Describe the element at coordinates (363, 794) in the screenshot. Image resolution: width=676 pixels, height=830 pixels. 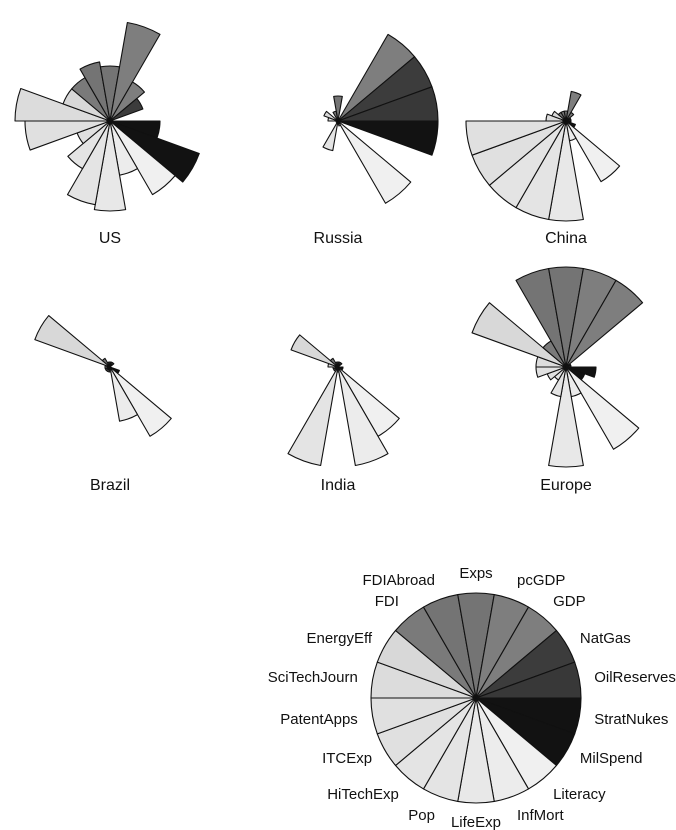
I see `key-label-hitechexp: HiTechExp` at that location.